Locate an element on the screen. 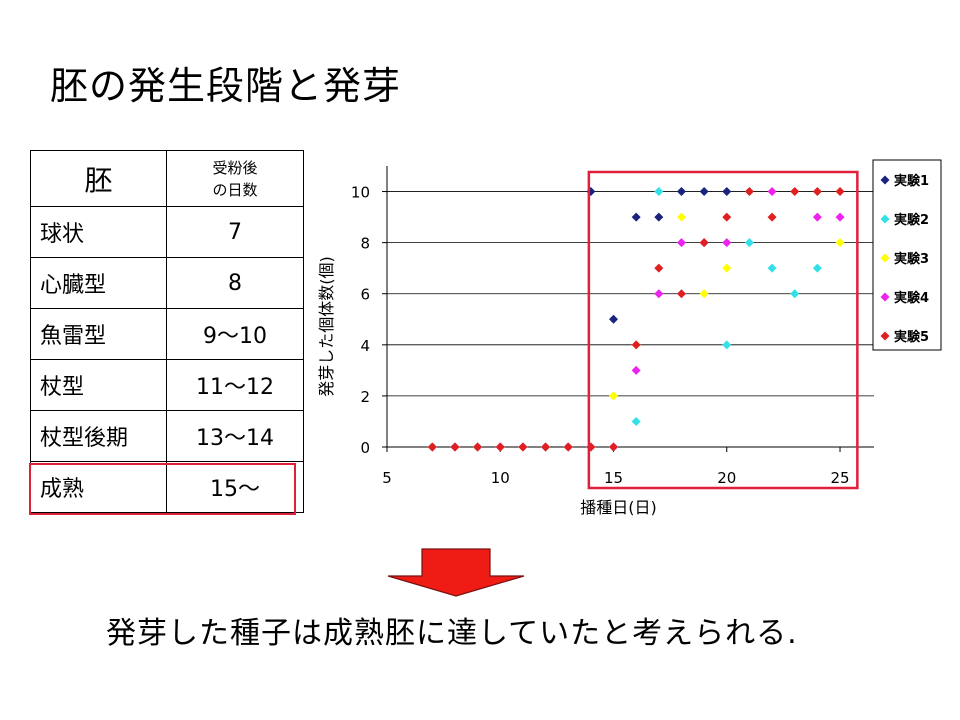 The width and height of the screenshot is (960, 720). y-tick-label: 10 is located at coordinates (360, 193).